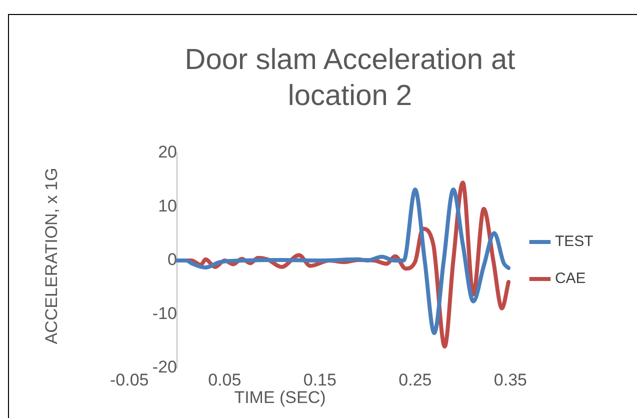 The width and height of the screenshot is (637, 418). What do you see at coordinates (511, 380) in the screenshot?
I see `x-tick-label: 0.35` at bounding box center [511, 380].